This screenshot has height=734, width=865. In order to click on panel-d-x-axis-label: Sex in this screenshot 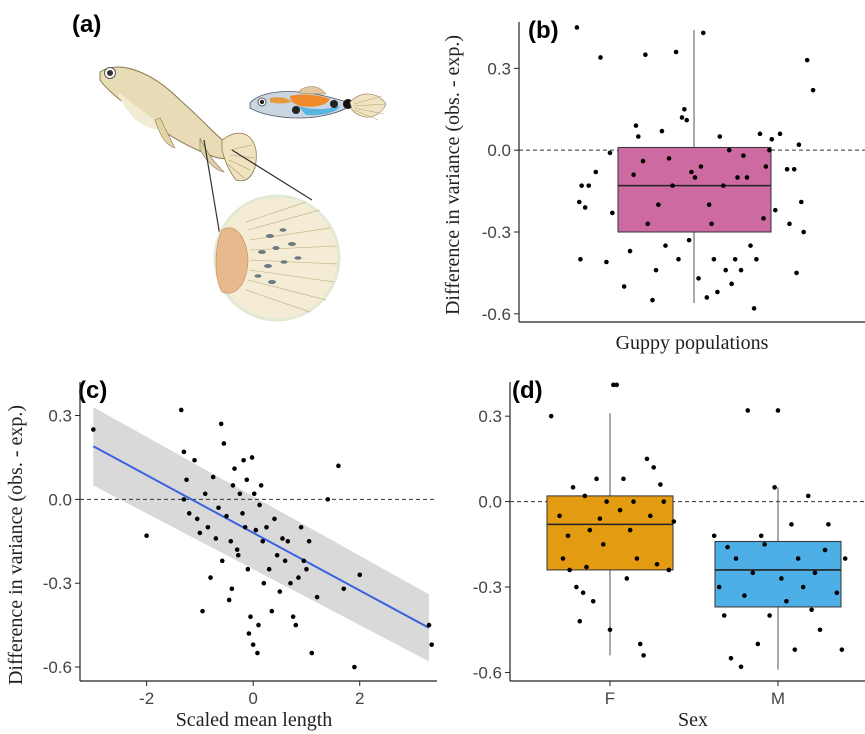, I will do `click(693, 720)`.